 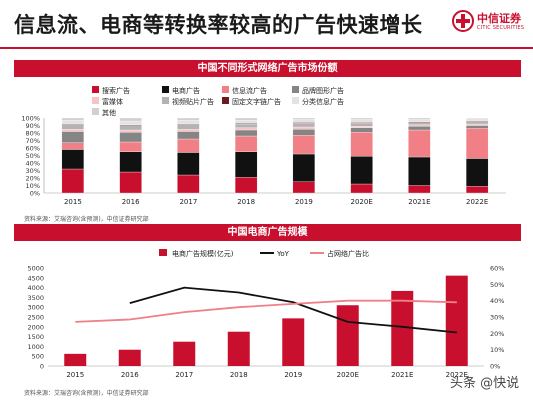 I want to click on y-tick-label: 1500, so click(x=35, y=337).